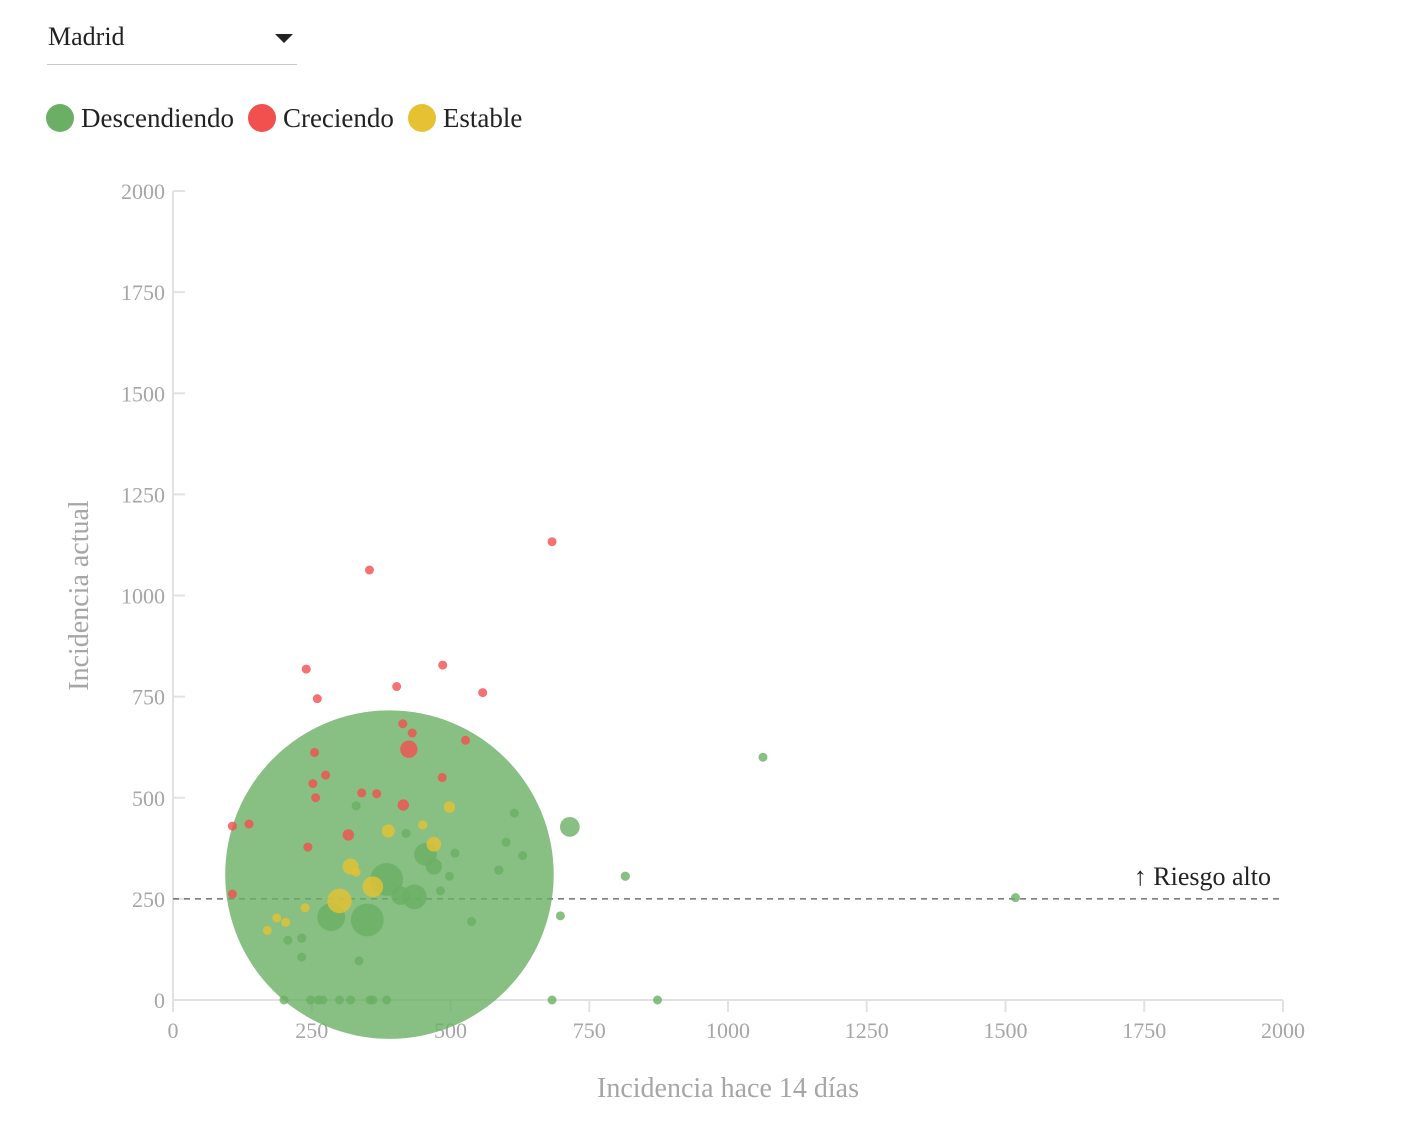  I want to click on y-tick-label: 750, so click(148, 697).